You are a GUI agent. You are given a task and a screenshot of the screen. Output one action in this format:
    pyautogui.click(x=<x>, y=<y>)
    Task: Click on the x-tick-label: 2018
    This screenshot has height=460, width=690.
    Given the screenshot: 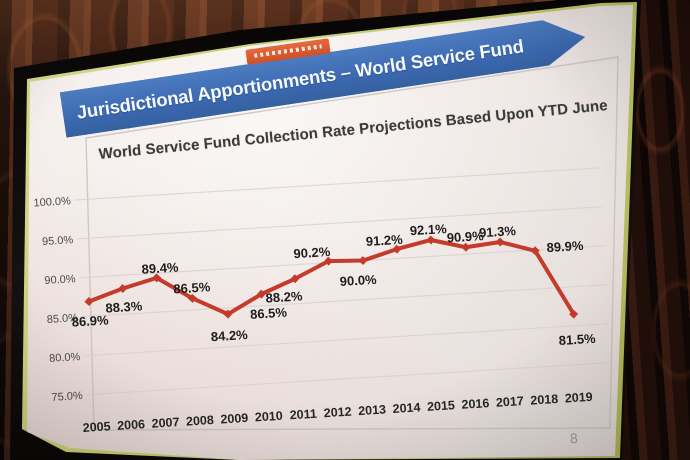 What is the action you would take?
    pyautogui.click(x=544, y=400)
    